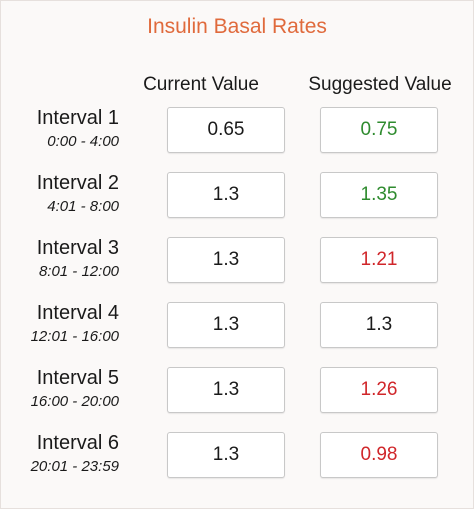 The image size is (474, 509). I want to click on interval-name: Interval 3, so click(77, 248).